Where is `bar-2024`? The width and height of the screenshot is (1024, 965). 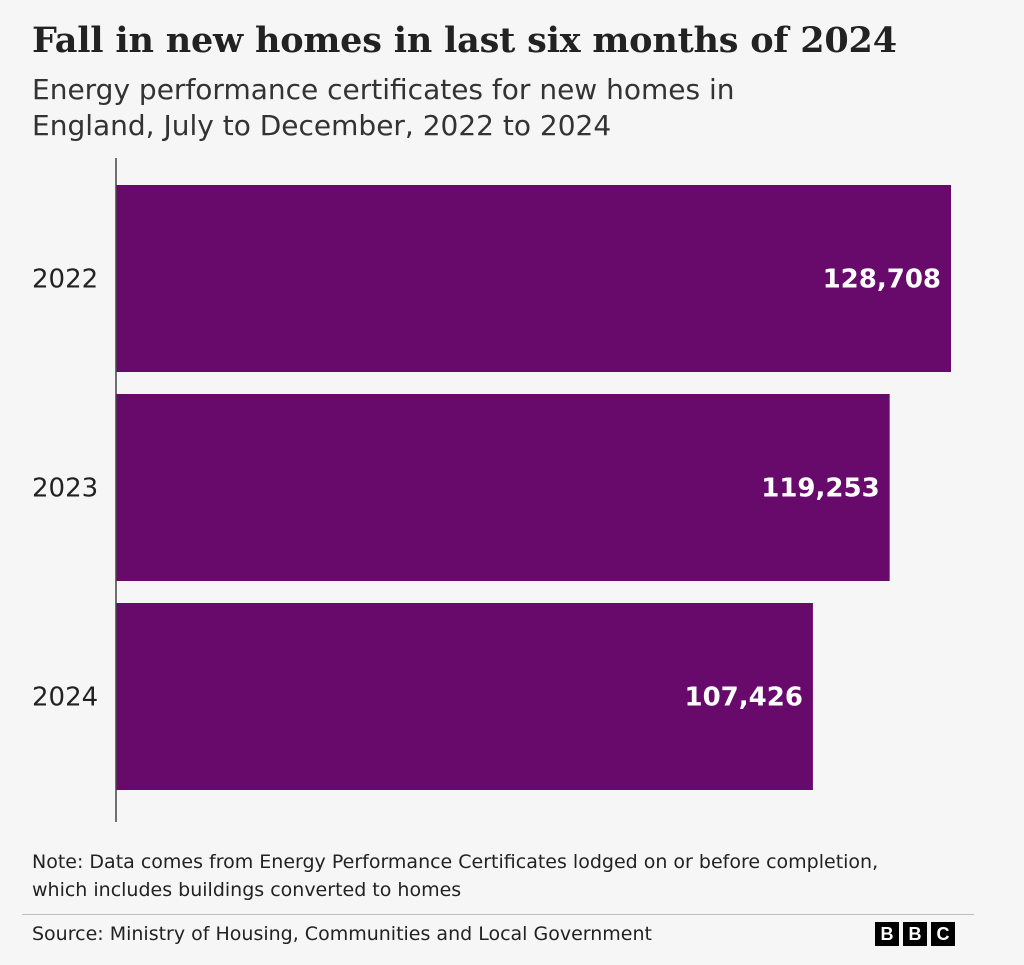
bar-2024 is located at coordinates (464, 696).